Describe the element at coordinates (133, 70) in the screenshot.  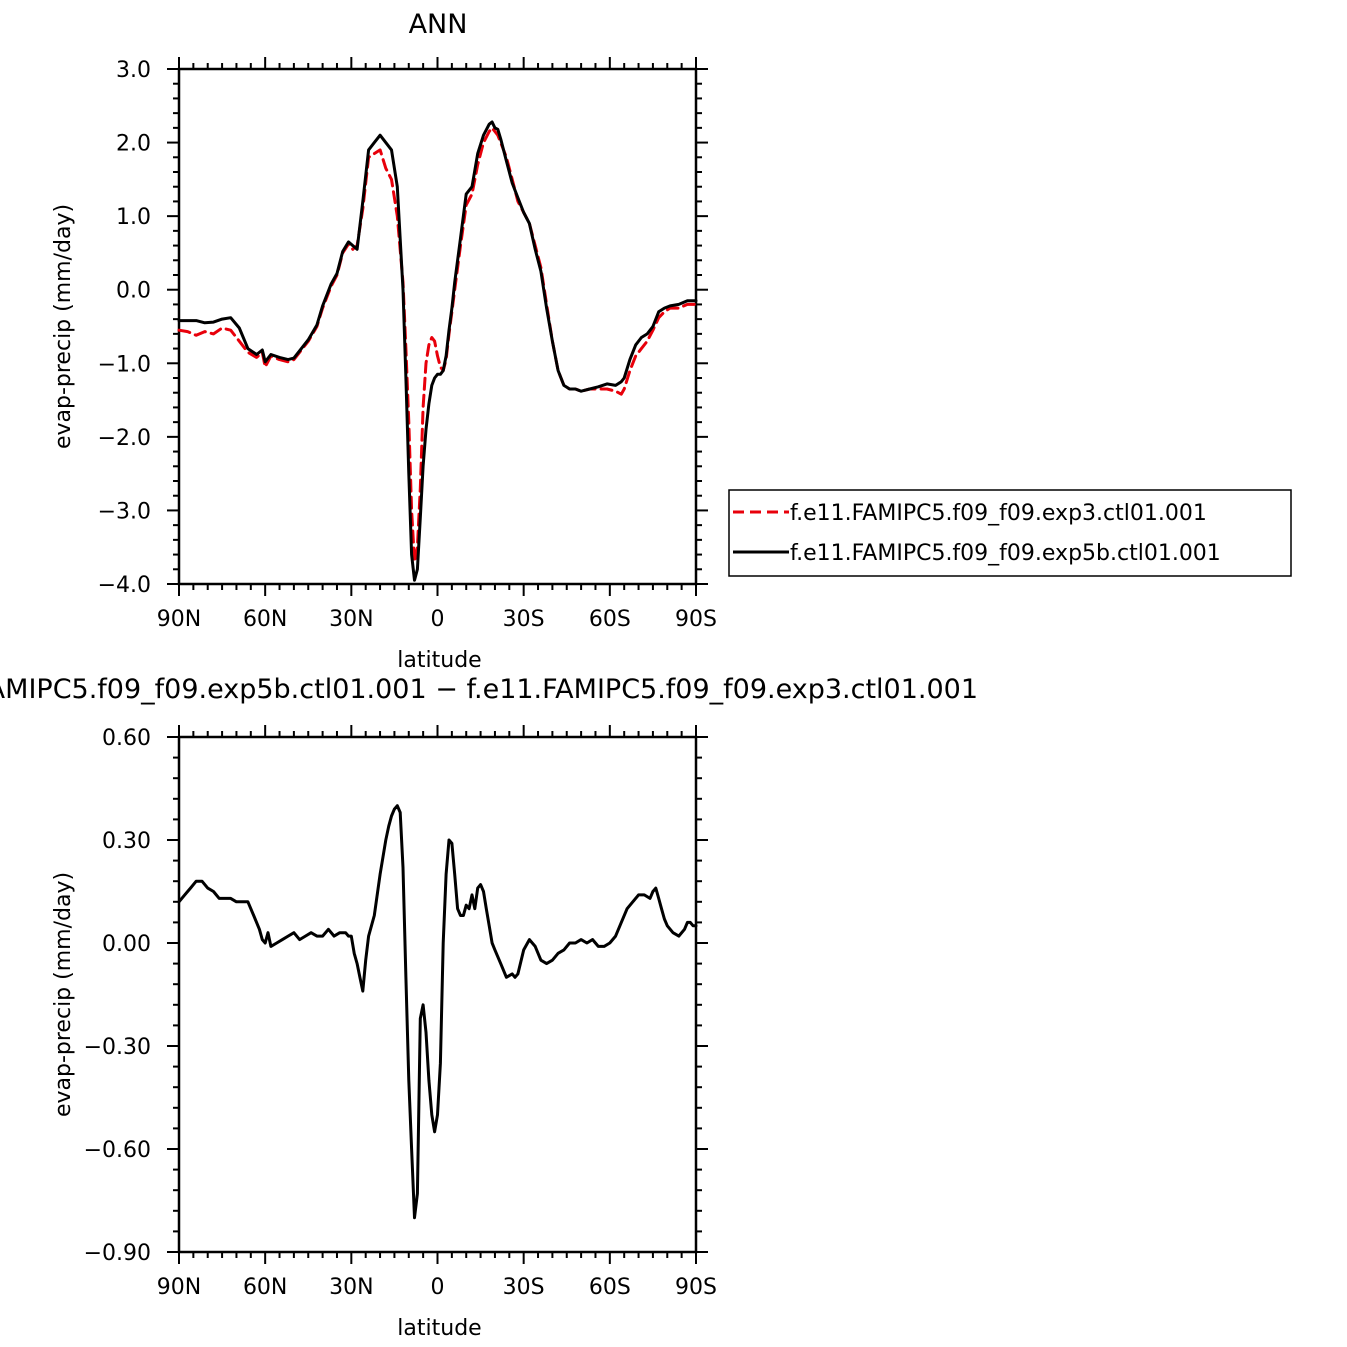
I see `y-tick-label: 3.0` at that location.